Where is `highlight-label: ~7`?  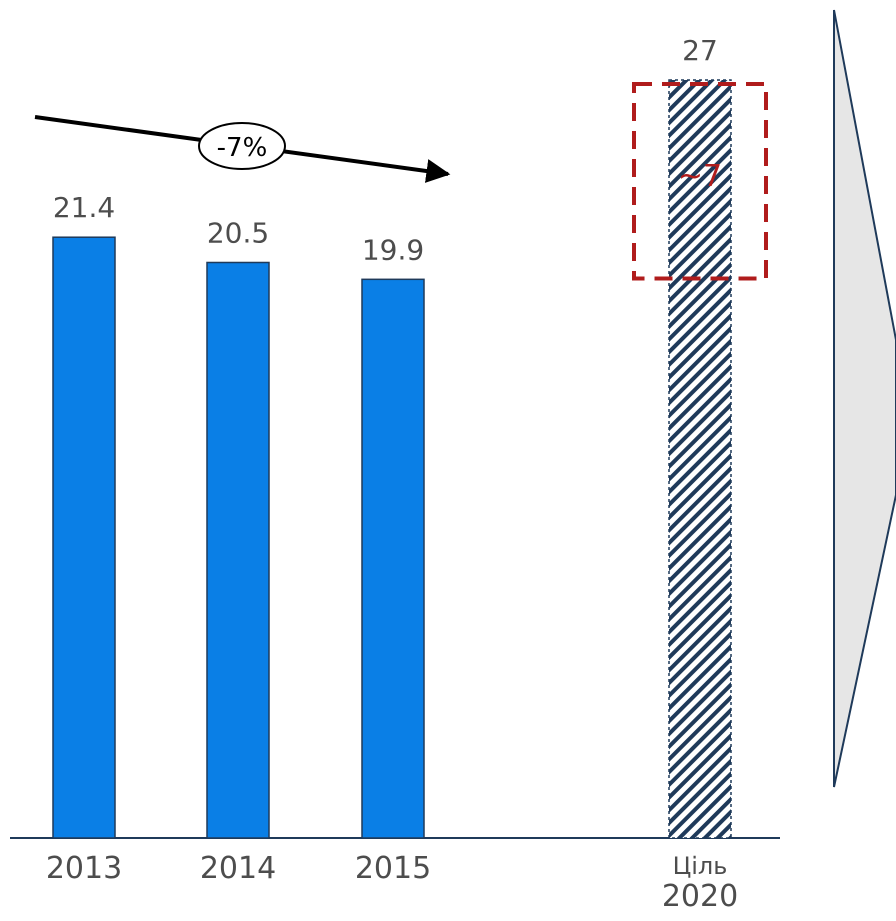
highlight-label: ~7 is located at coordinates (700, 176).